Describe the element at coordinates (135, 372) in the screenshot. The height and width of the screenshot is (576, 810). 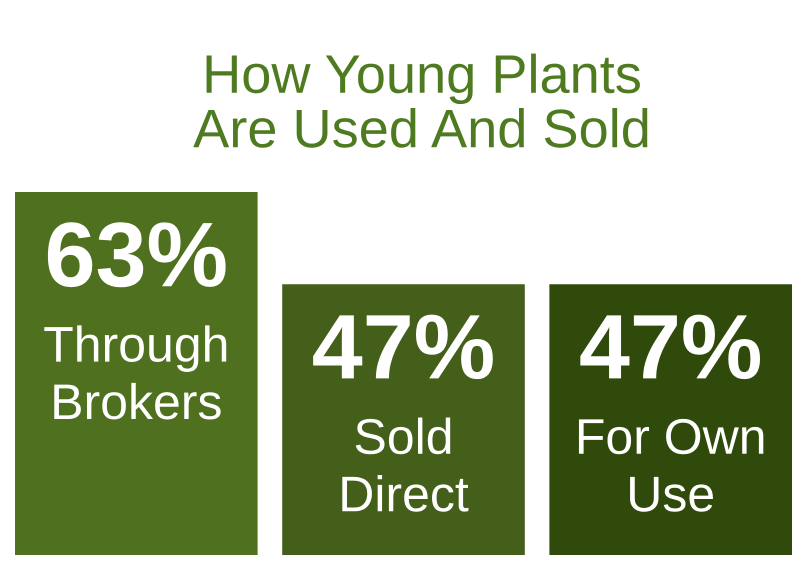
I see `x-tick-label: Through Brokers` at that location.